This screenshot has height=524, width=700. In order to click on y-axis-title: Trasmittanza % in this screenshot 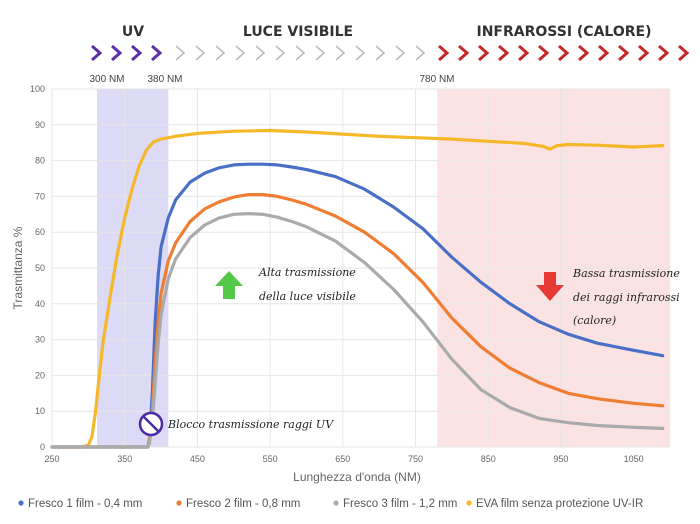, I will do `click(18, 267)`.